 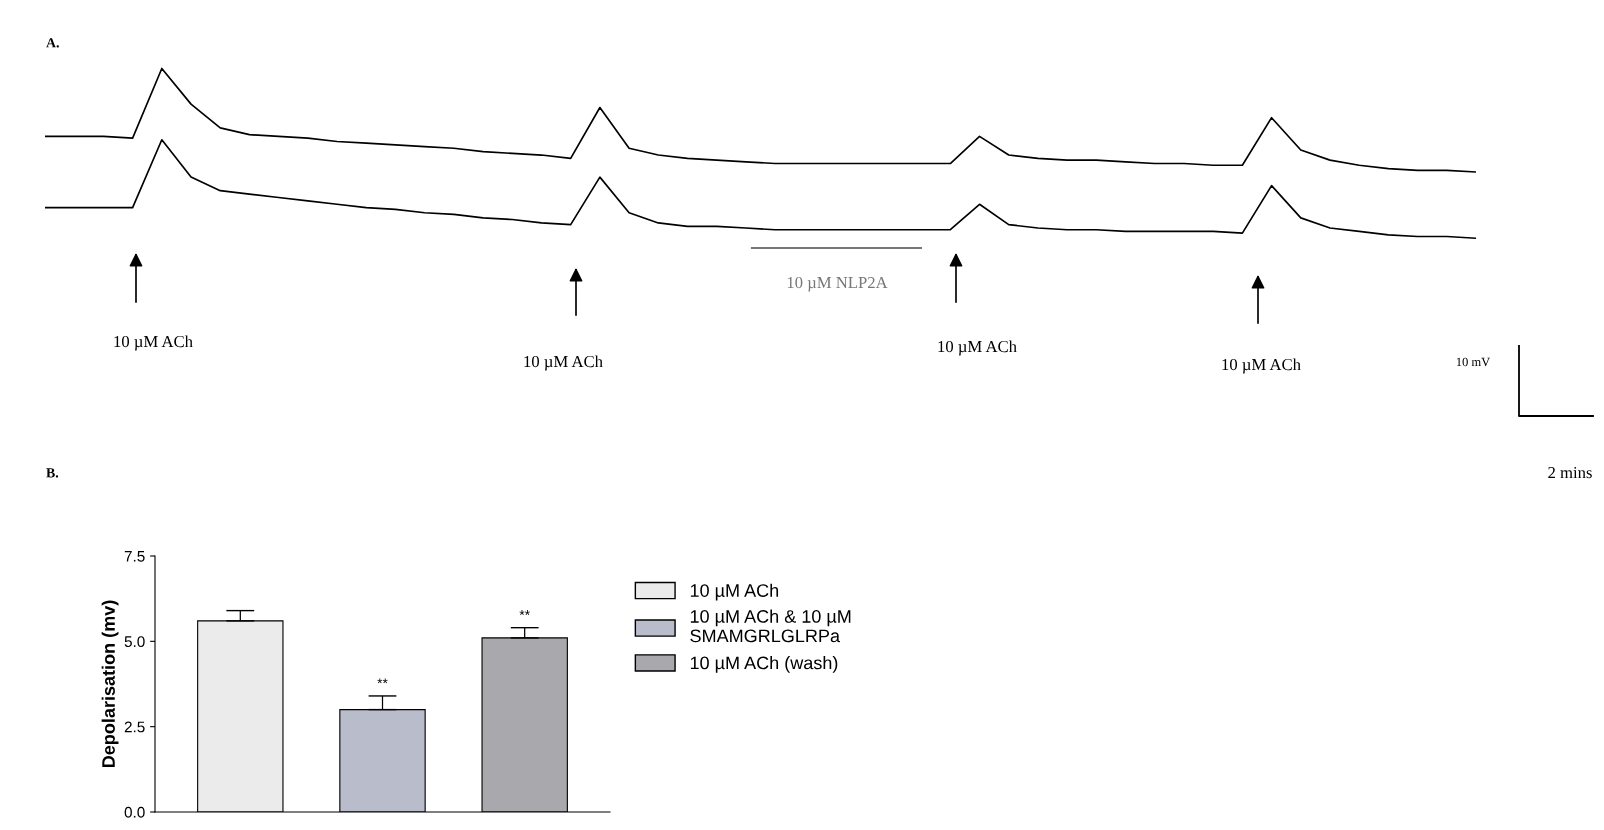 I want to click on y-tick-label: 0.0, so click(x=134, y=812).